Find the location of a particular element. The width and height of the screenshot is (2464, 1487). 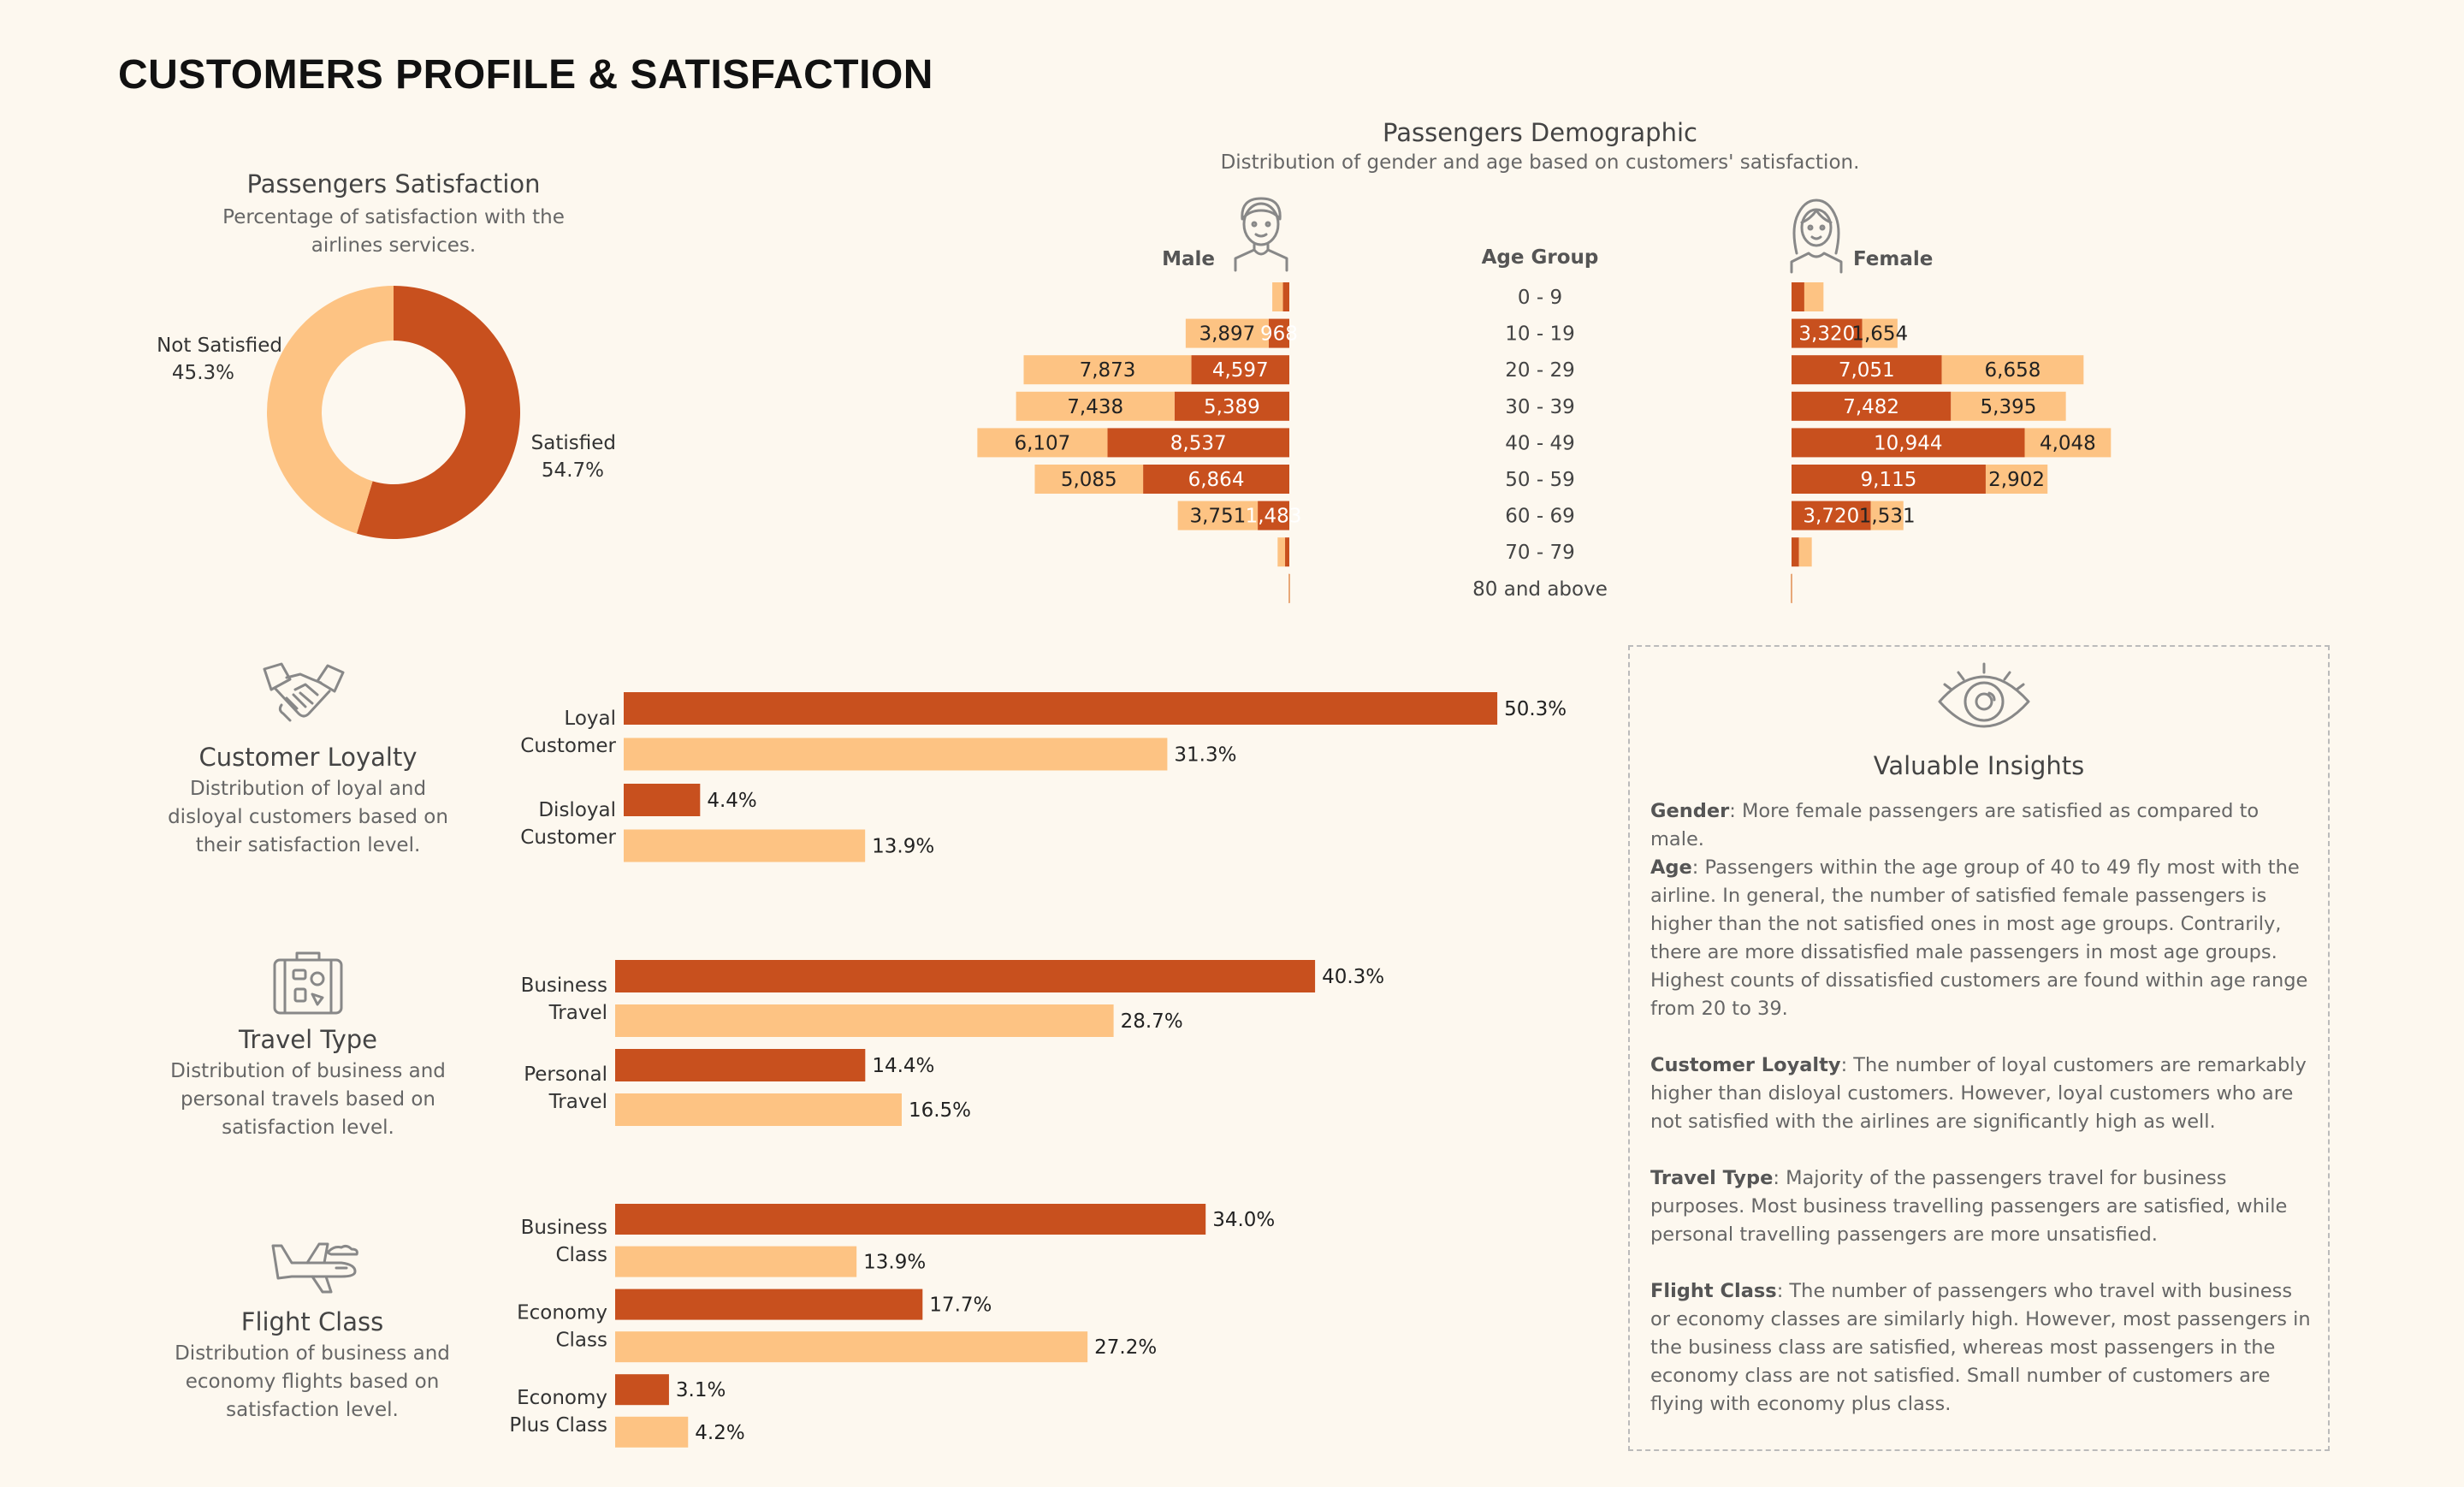

loyalty-sub-line: Distribution of loyal and is located at coordinates (308, 789).